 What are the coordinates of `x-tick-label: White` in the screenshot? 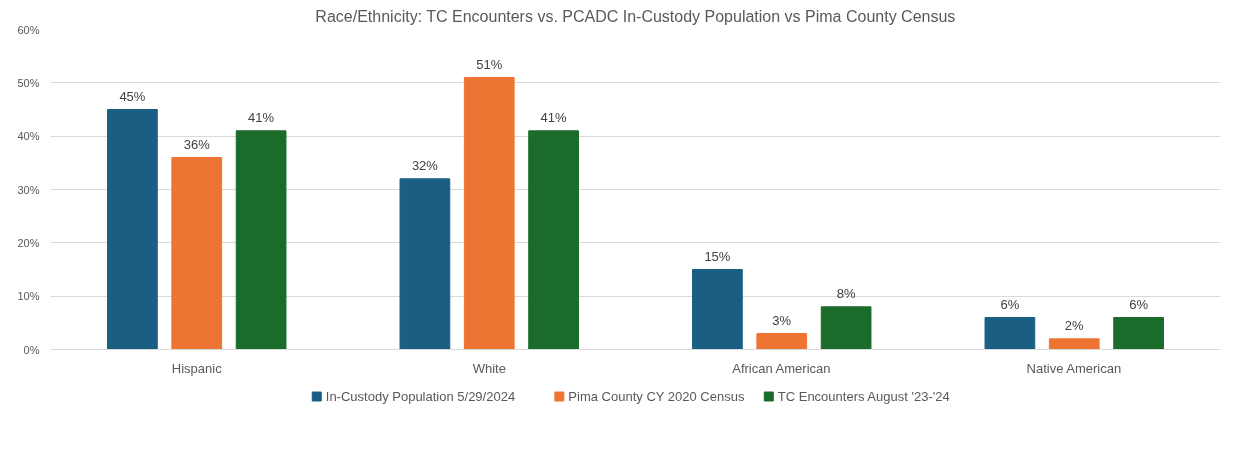 It's located at (489, 368).